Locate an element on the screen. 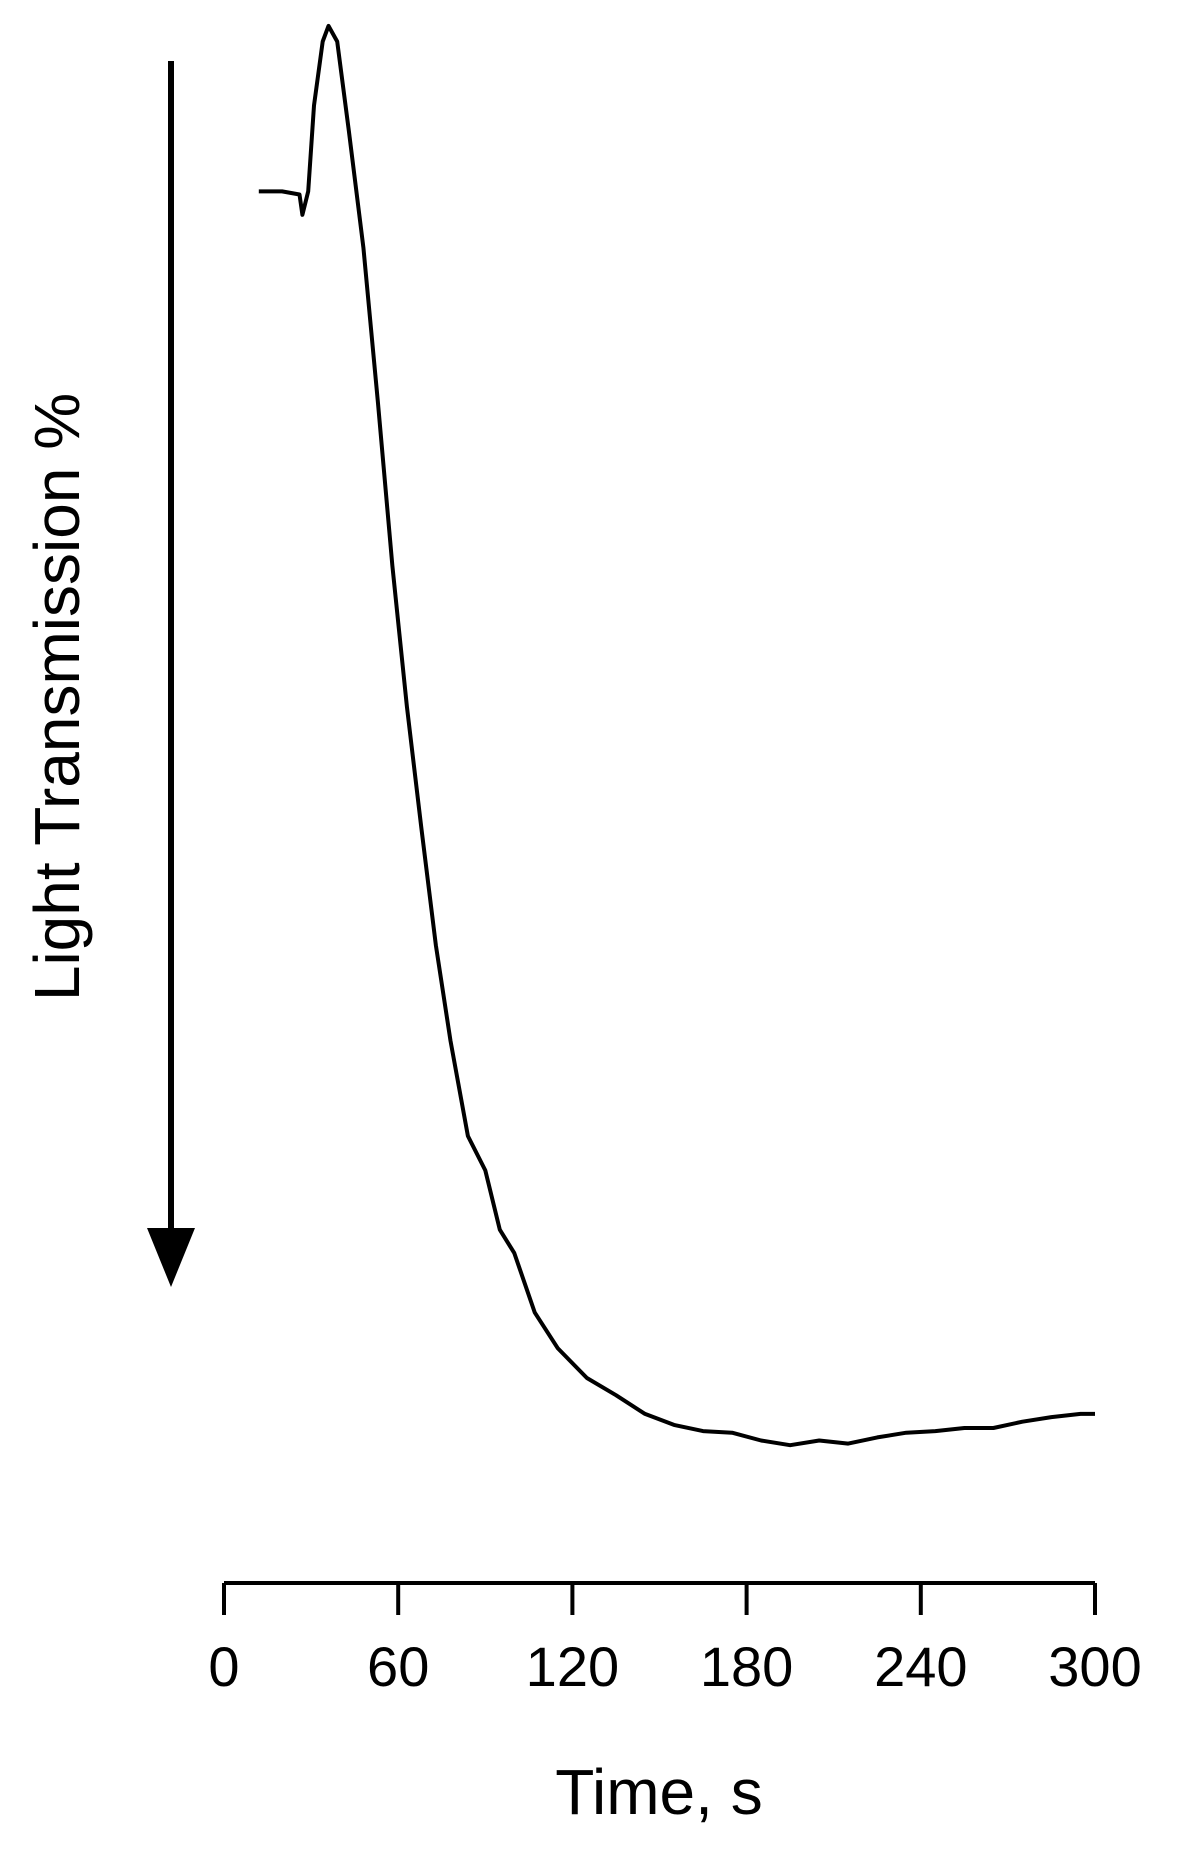  x-axis-title: Time, s is located at coordinates (658, 1792).